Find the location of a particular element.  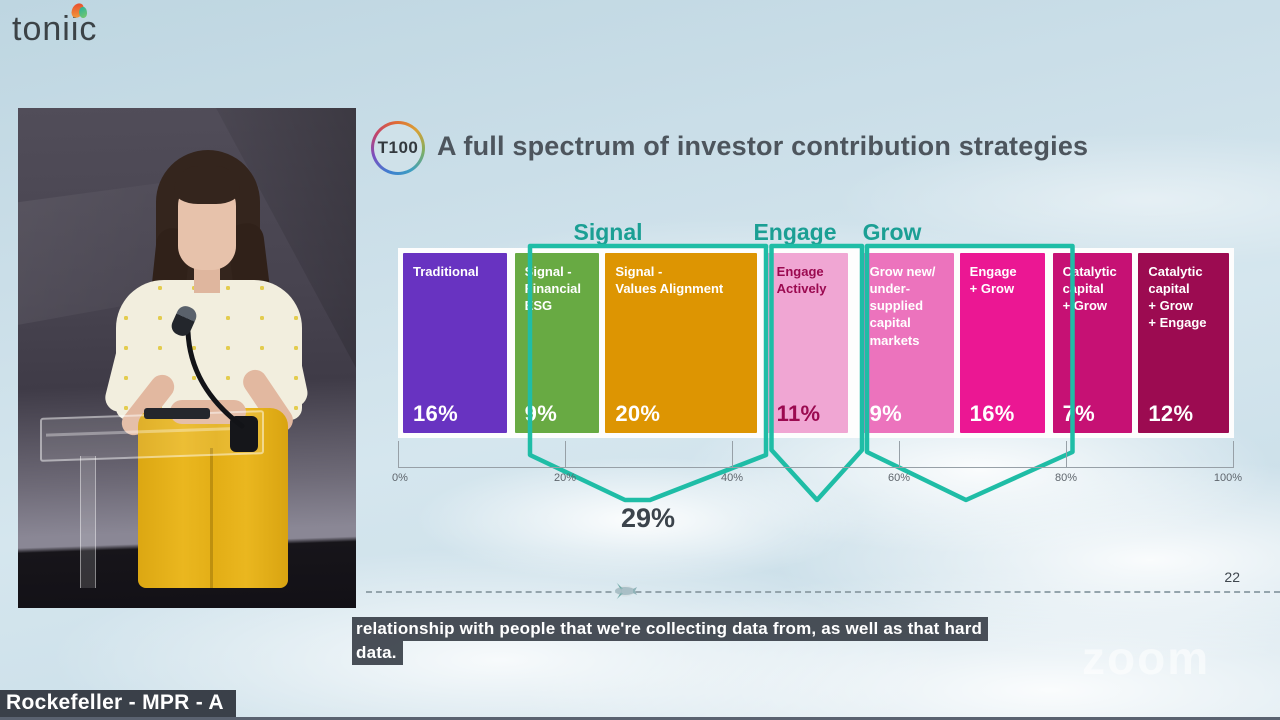

toniic-logo: toniic is located at coordinates (72, 30).